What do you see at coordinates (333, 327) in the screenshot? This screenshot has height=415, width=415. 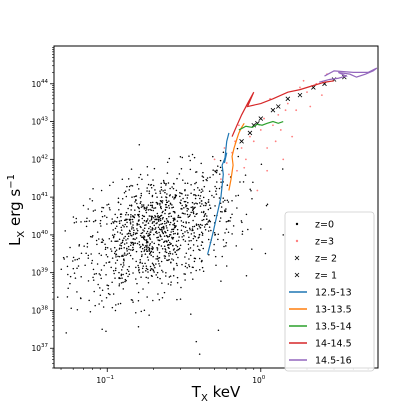 I see `legend-label: 13.5-14` at bounding box center [333, 327].